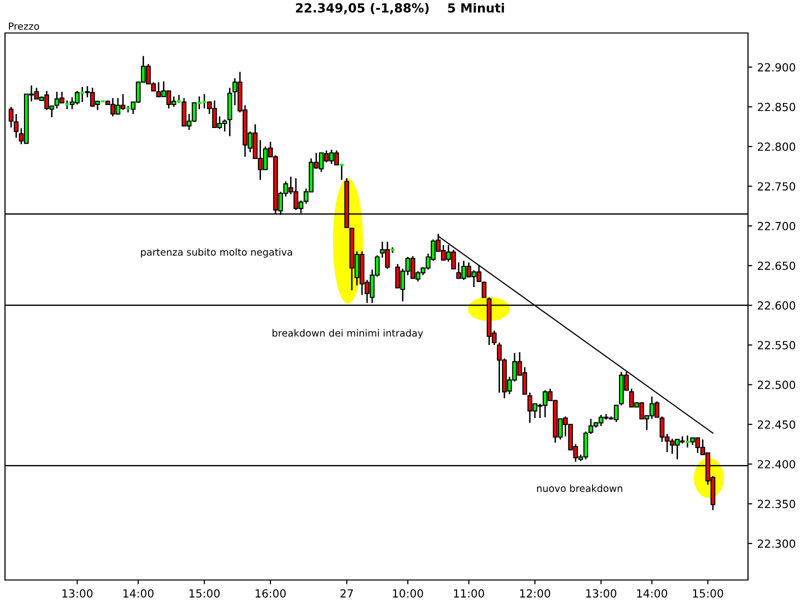  I want to click on annotation: partenza subito molto negativa, so click(216, 253).